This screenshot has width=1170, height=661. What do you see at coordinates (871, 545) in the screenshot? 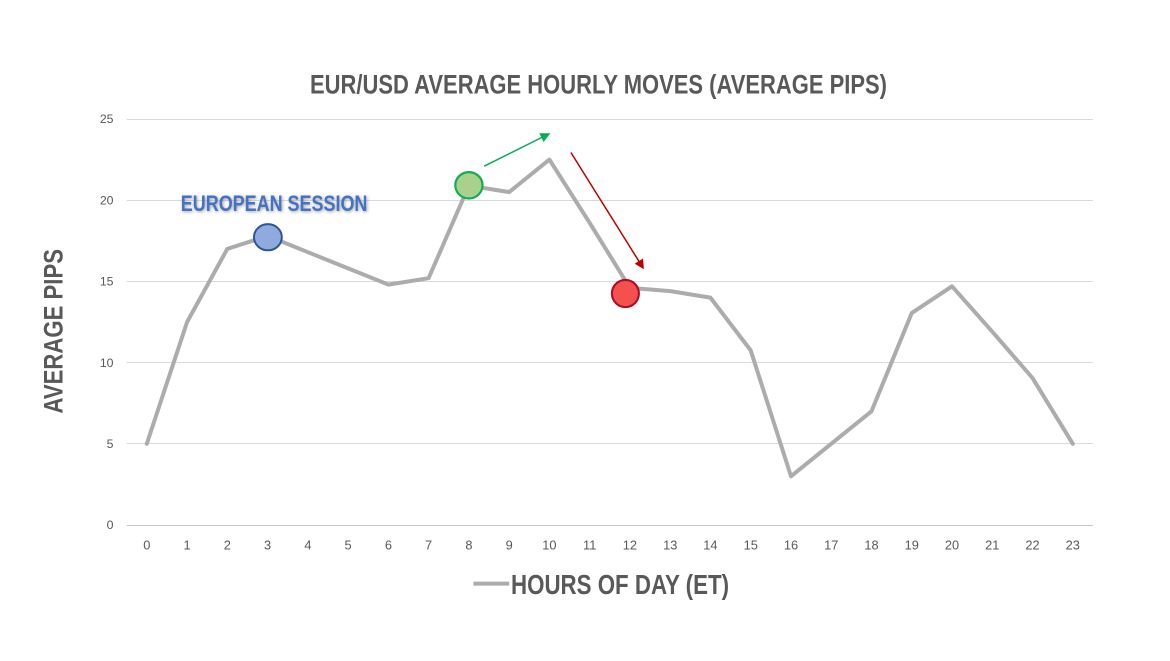
I see `svg-text: 18` at bounding box center [871, 545].